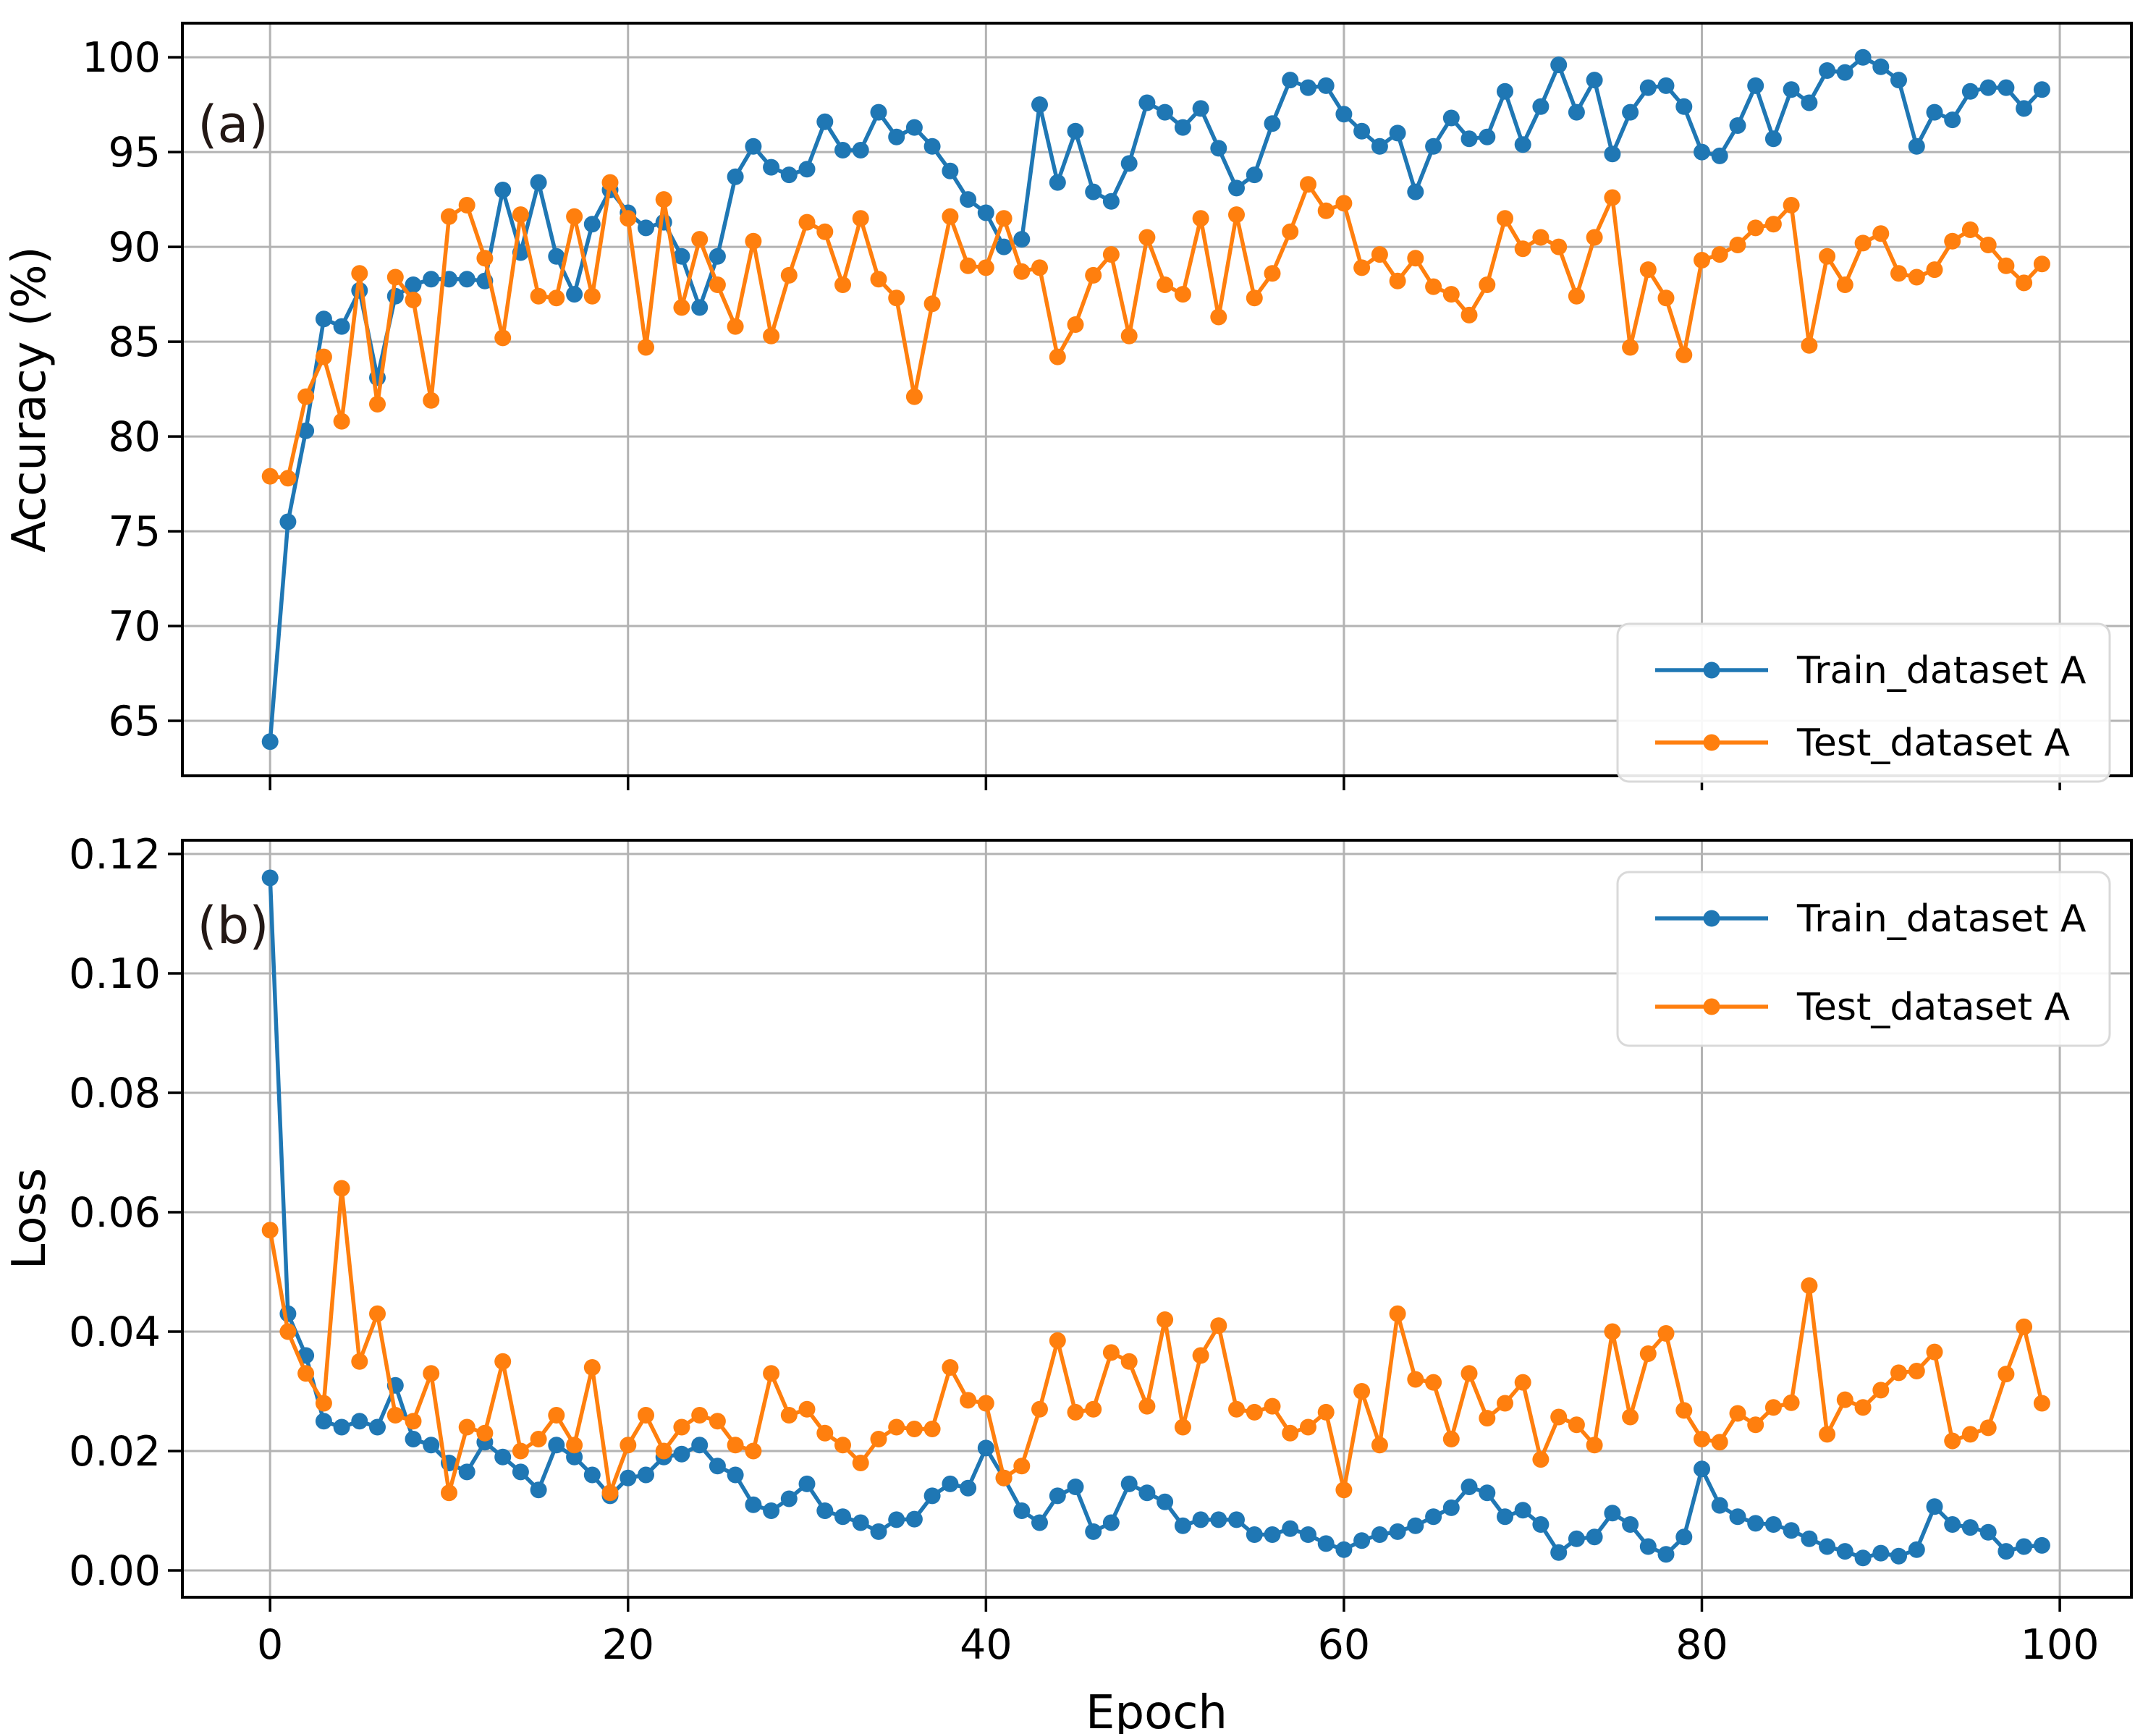  What do you see at coordinates (134, 247) in the screenshot?
I see `y-tick-label: 90` at bounding box center [134, 247].